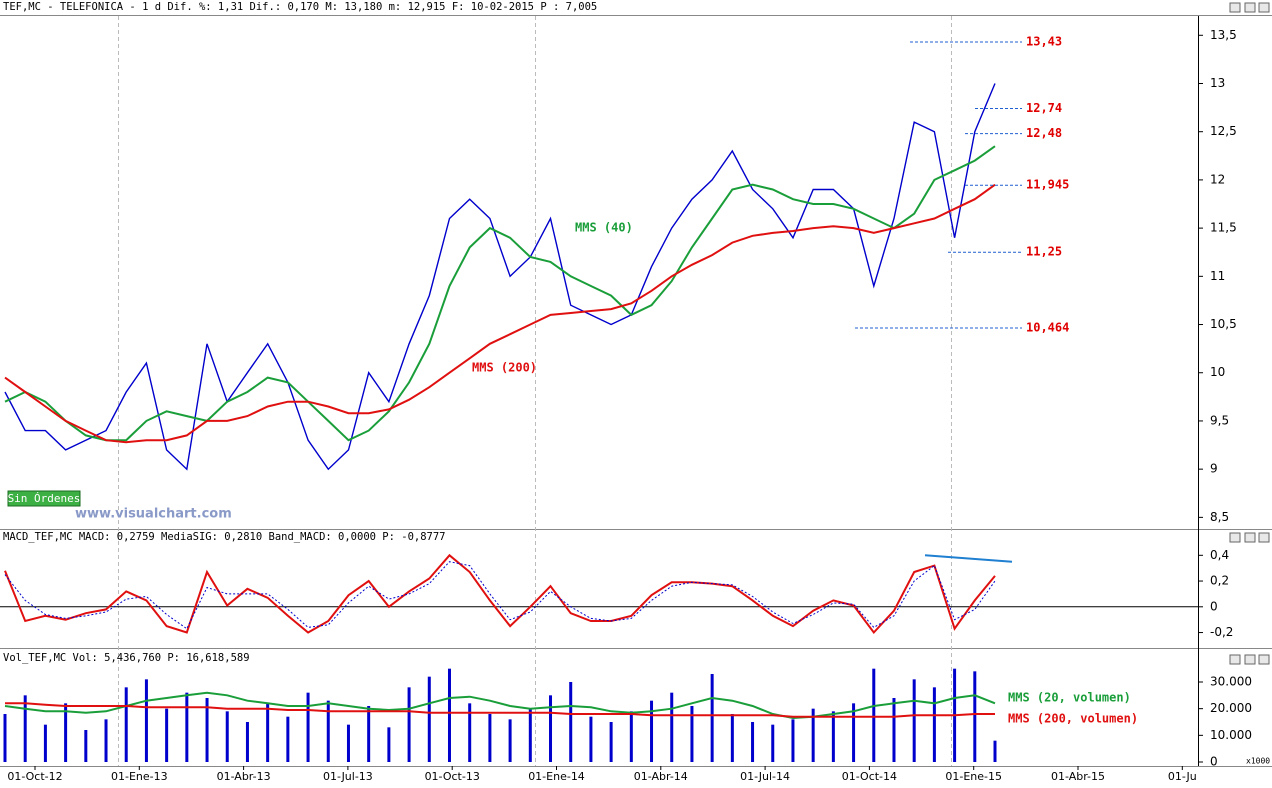  I want to click on x-tick-label: 01-Abr-14, so click(661, 776).